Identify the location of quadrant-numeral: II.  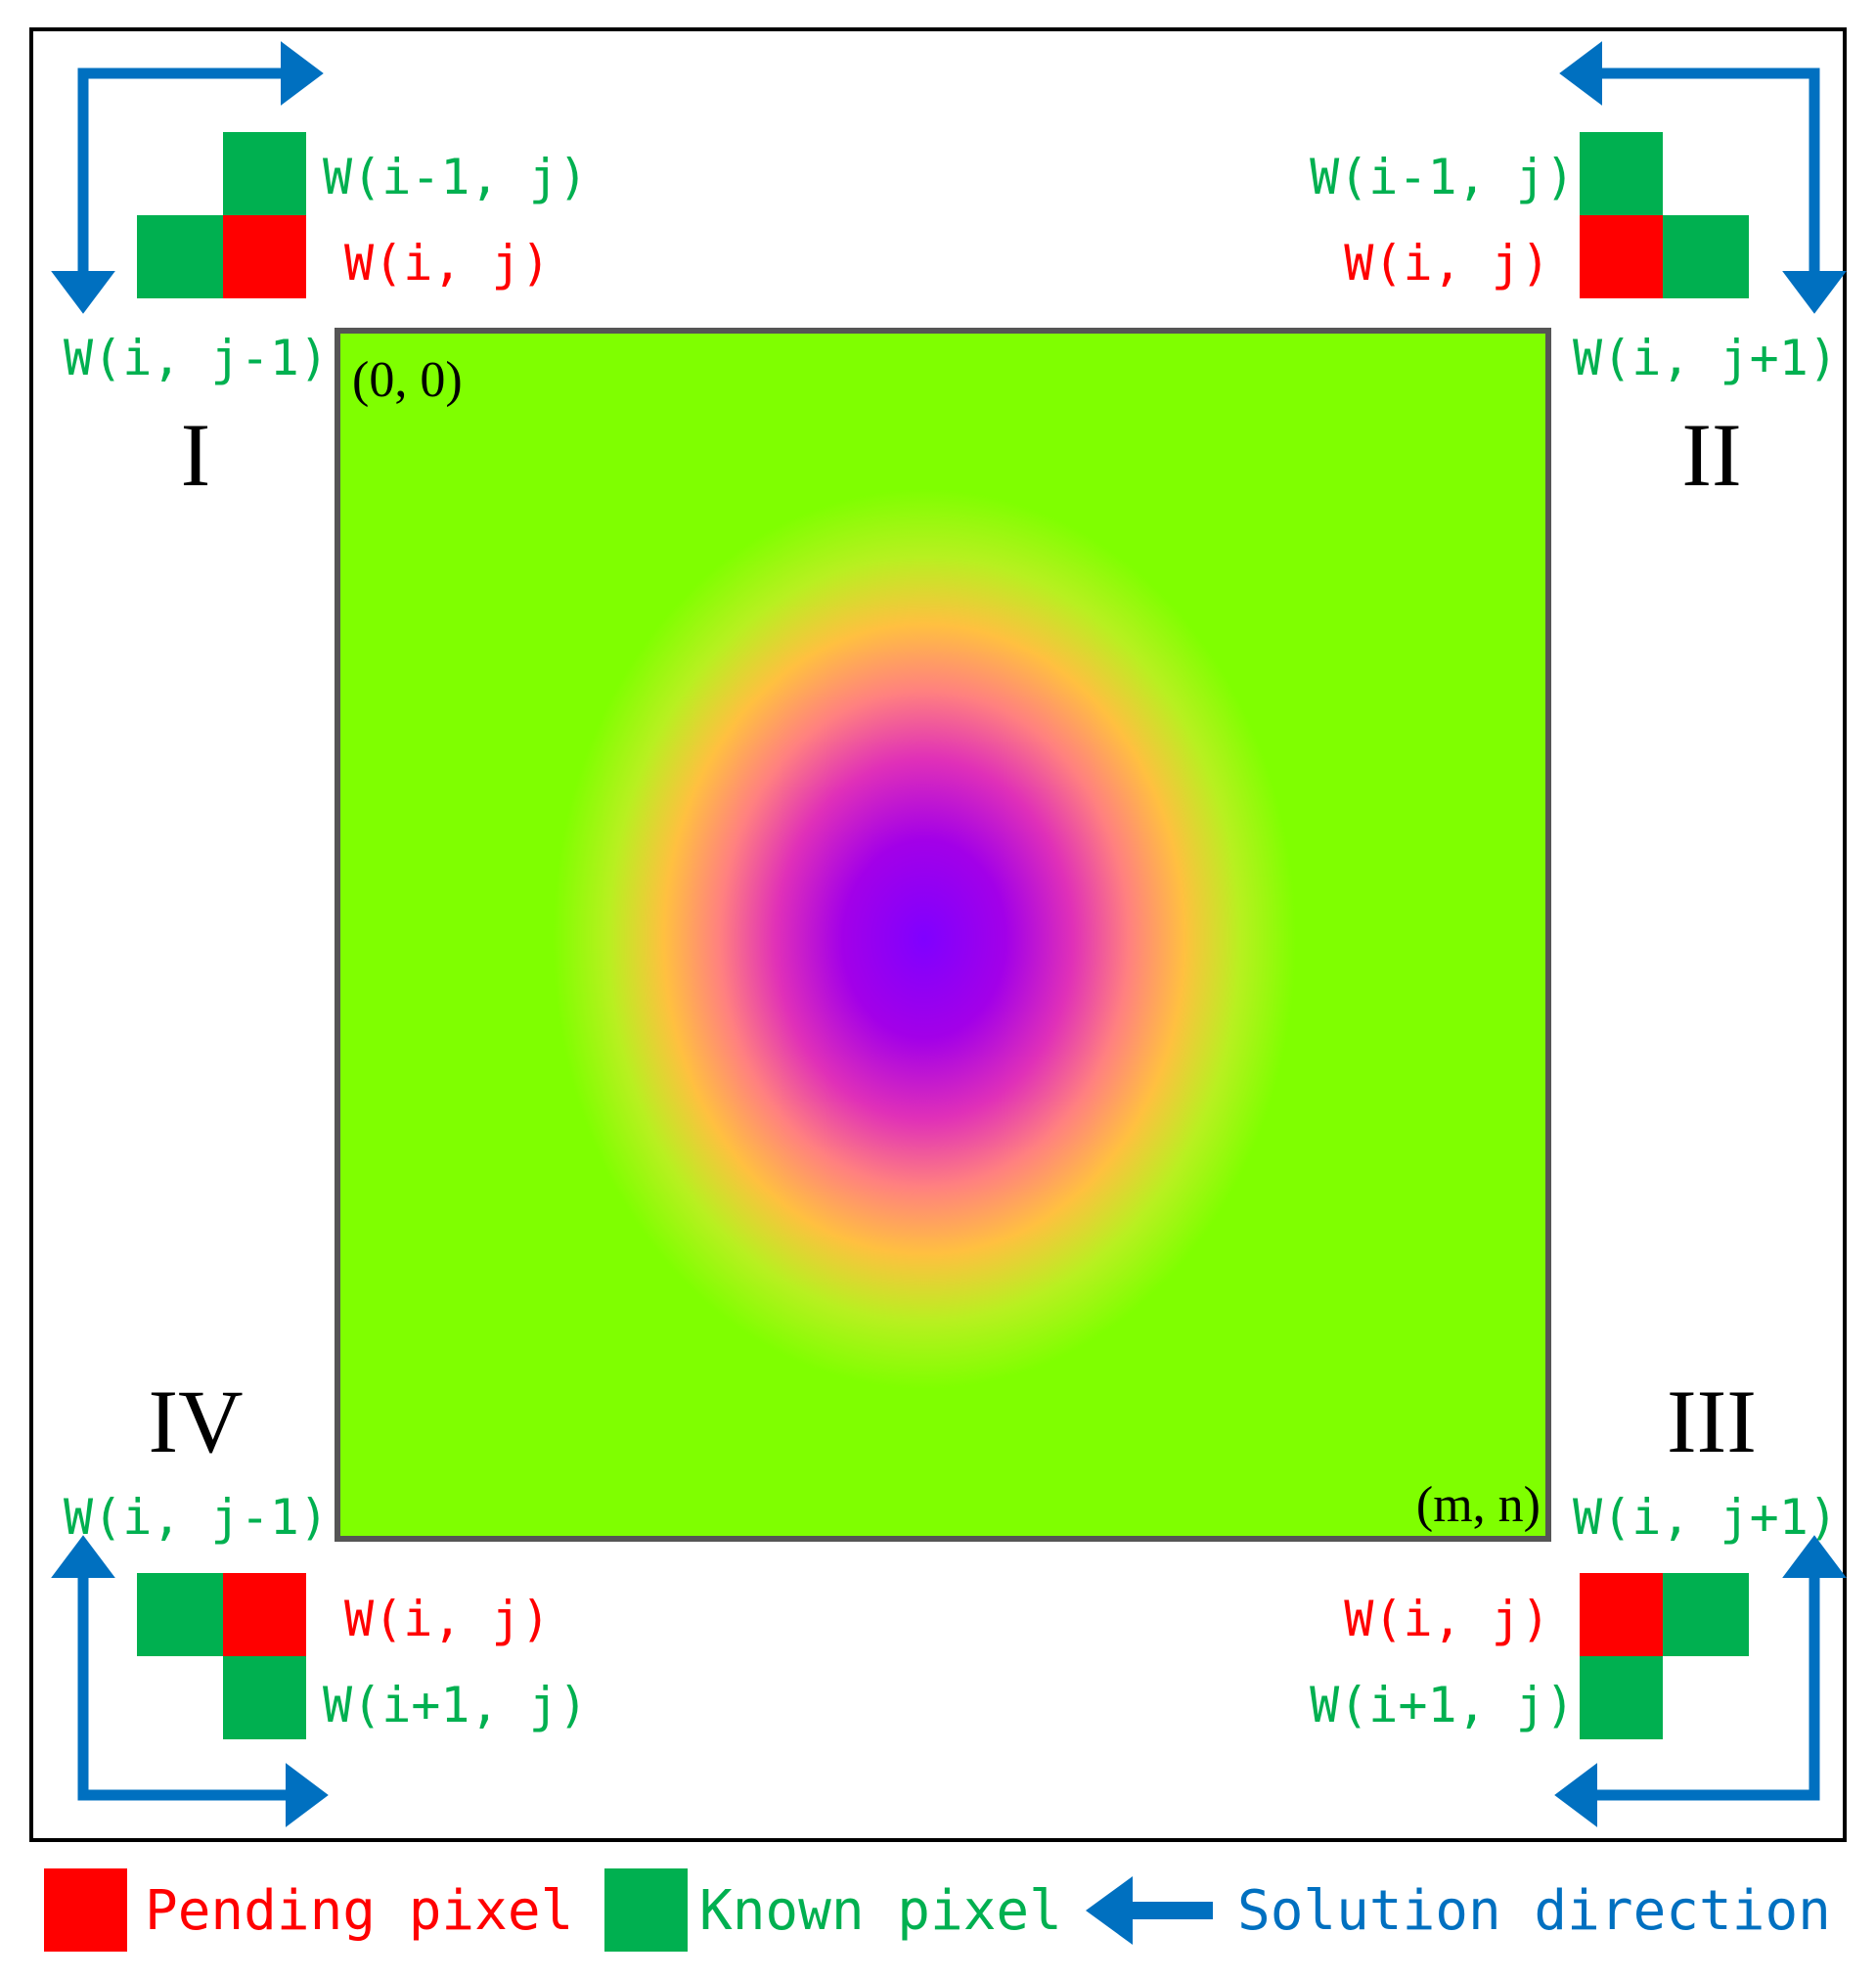
(1711, 455).